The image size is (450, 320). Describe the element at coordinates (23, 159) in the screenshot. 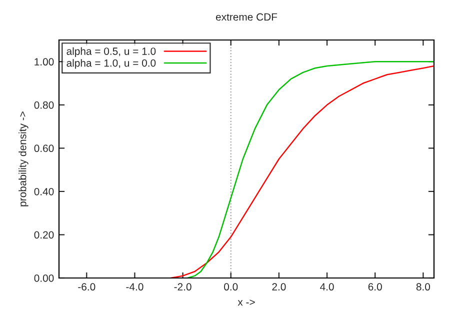

I see `y-axis-title: probability density ->` at that location.